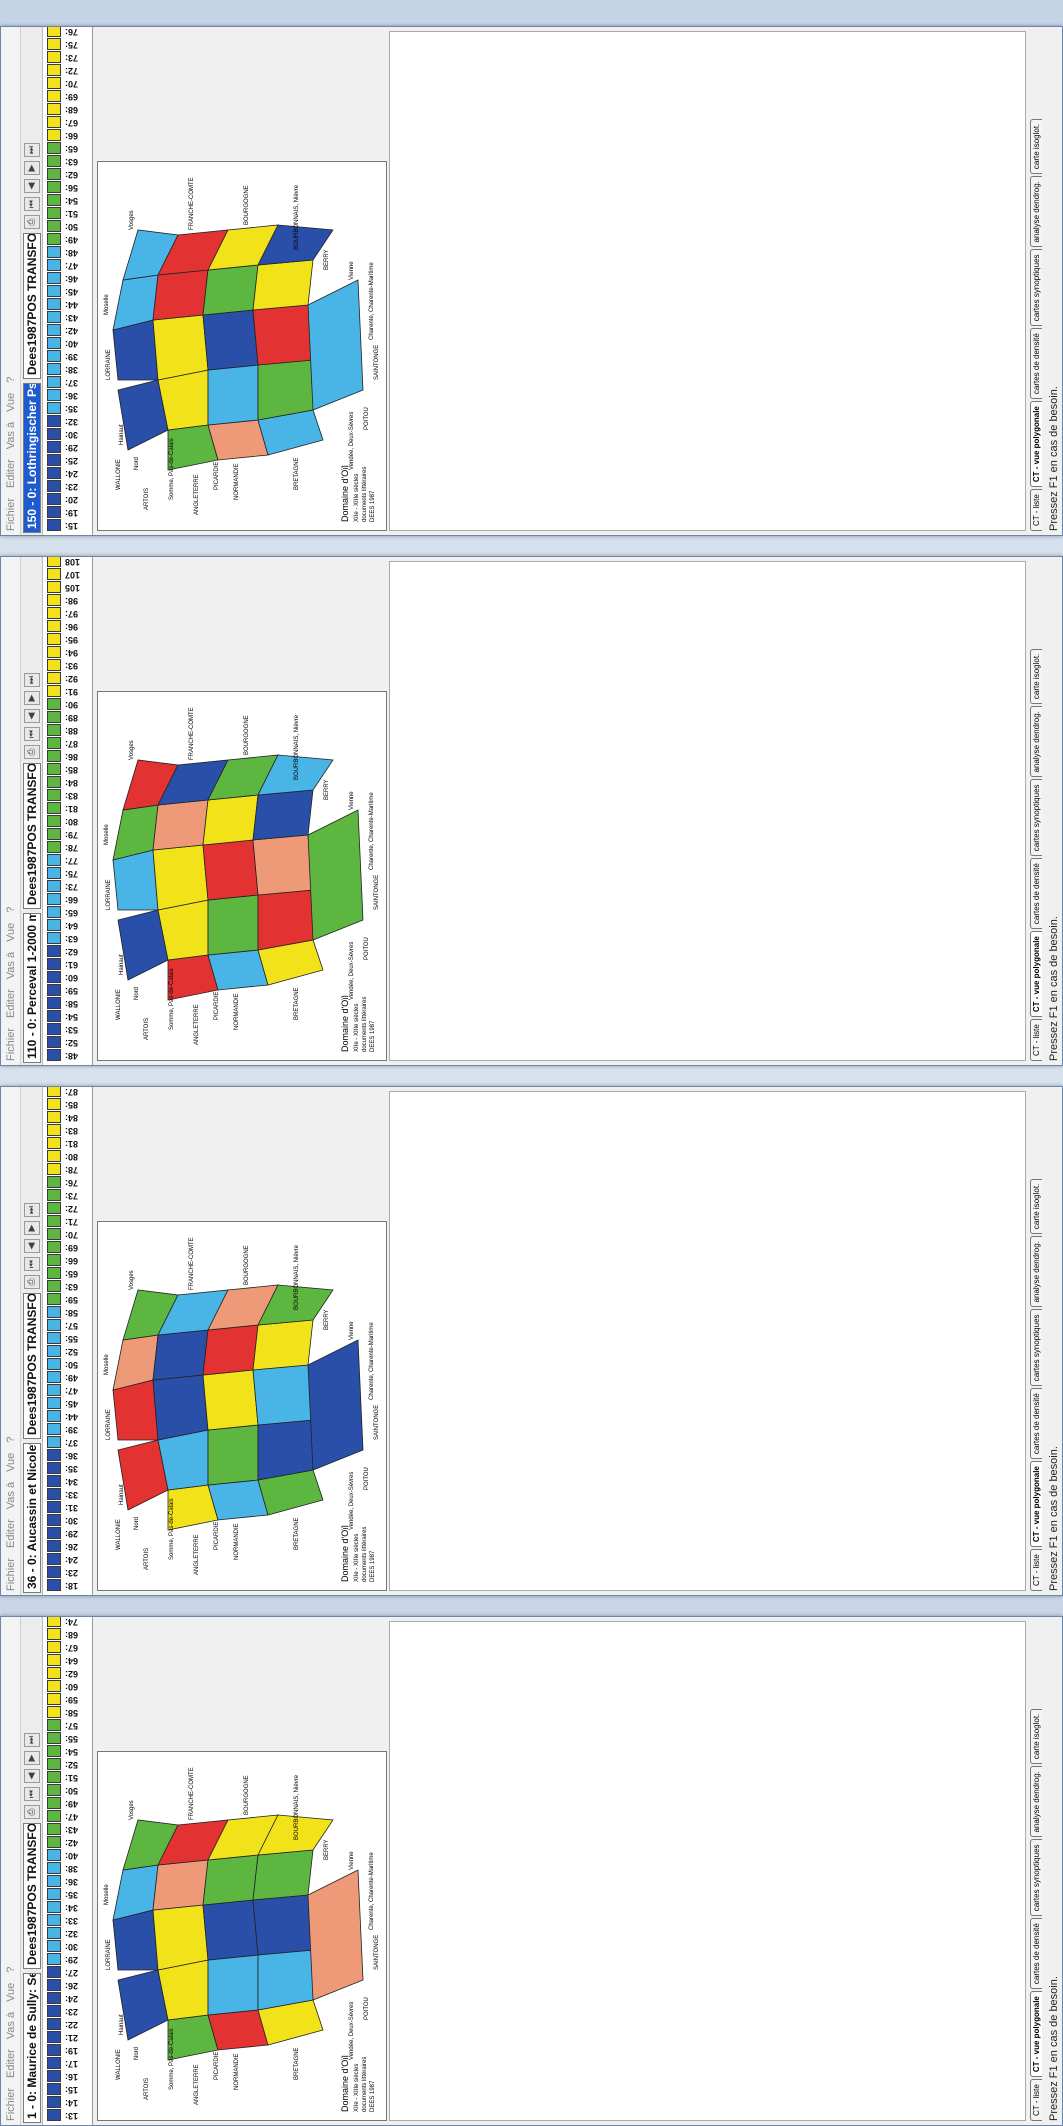 This screenshot has width=1063, height=2126. What do you see at coordinates (109, 1424) in the screenshot?
I see `region-label: LORRAINE` at bounding box center [109, 1424].